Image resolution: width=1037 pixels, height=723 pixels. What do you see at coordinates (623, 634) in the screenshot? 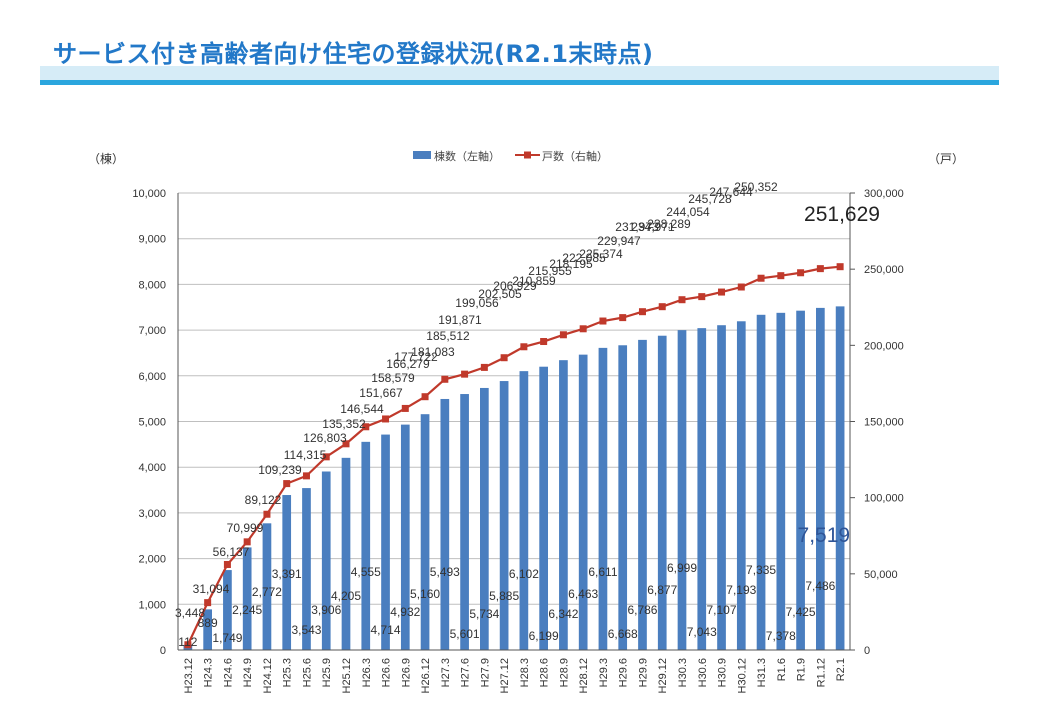
I see `bar-value-label: 6,668` at bounding box center [623, 634].